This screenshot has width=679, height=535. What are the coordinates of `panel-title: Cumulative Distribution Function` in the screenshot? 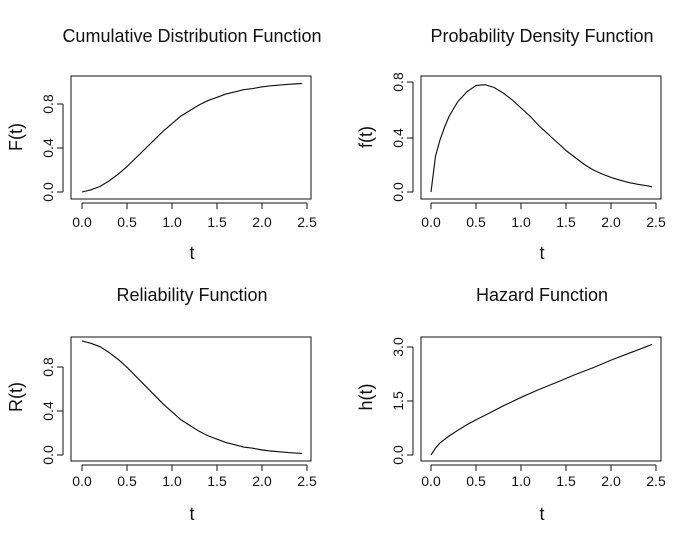 It's located at (191, 36).